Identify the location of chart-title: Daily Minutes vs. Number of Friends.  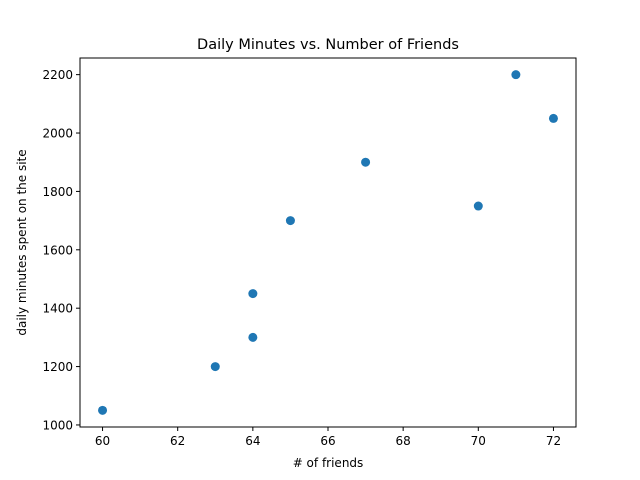
(328, 45).